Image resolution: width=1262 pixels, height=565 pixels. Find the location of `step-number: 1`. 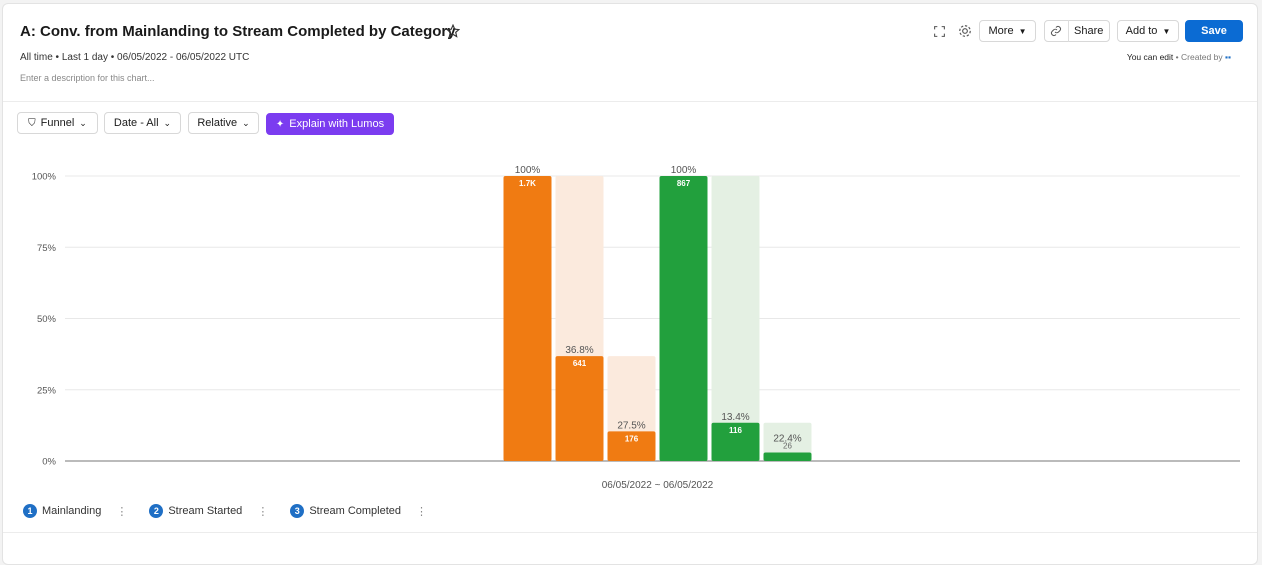

step-number: 1 is located at coordinates (30, 511).